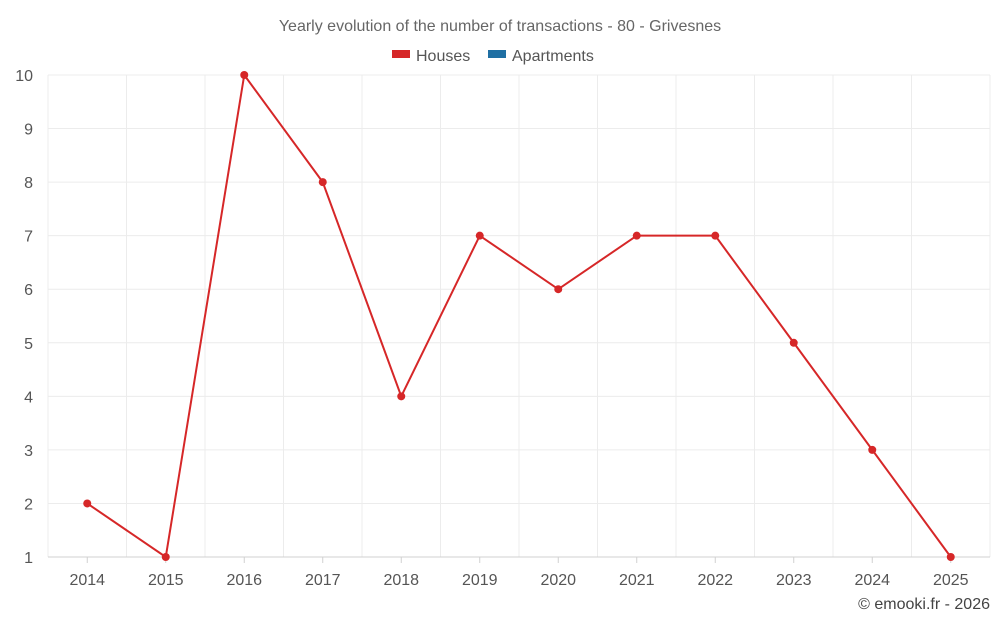 This screenshot has height=625, width=1000. I want to click on x-tick-label: 2018, so click(401, 580).